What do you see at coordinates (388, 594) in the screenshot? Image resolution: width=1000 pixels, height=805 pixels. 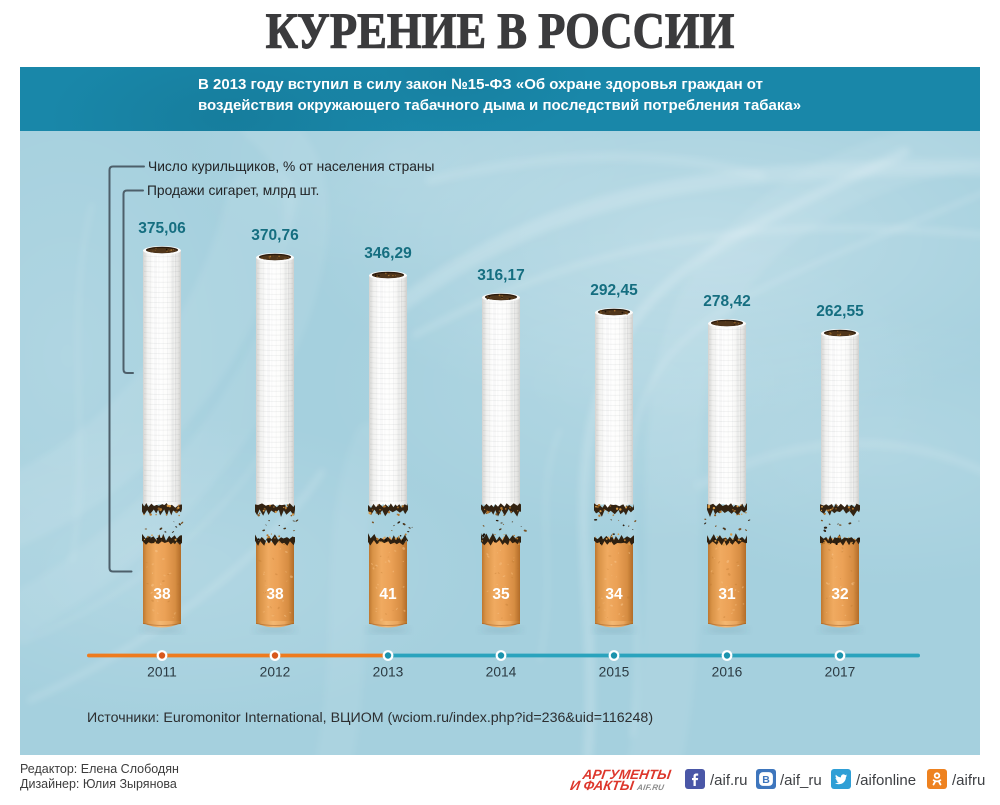 I see `svg-text: 41` at bounding box center [388, 594].